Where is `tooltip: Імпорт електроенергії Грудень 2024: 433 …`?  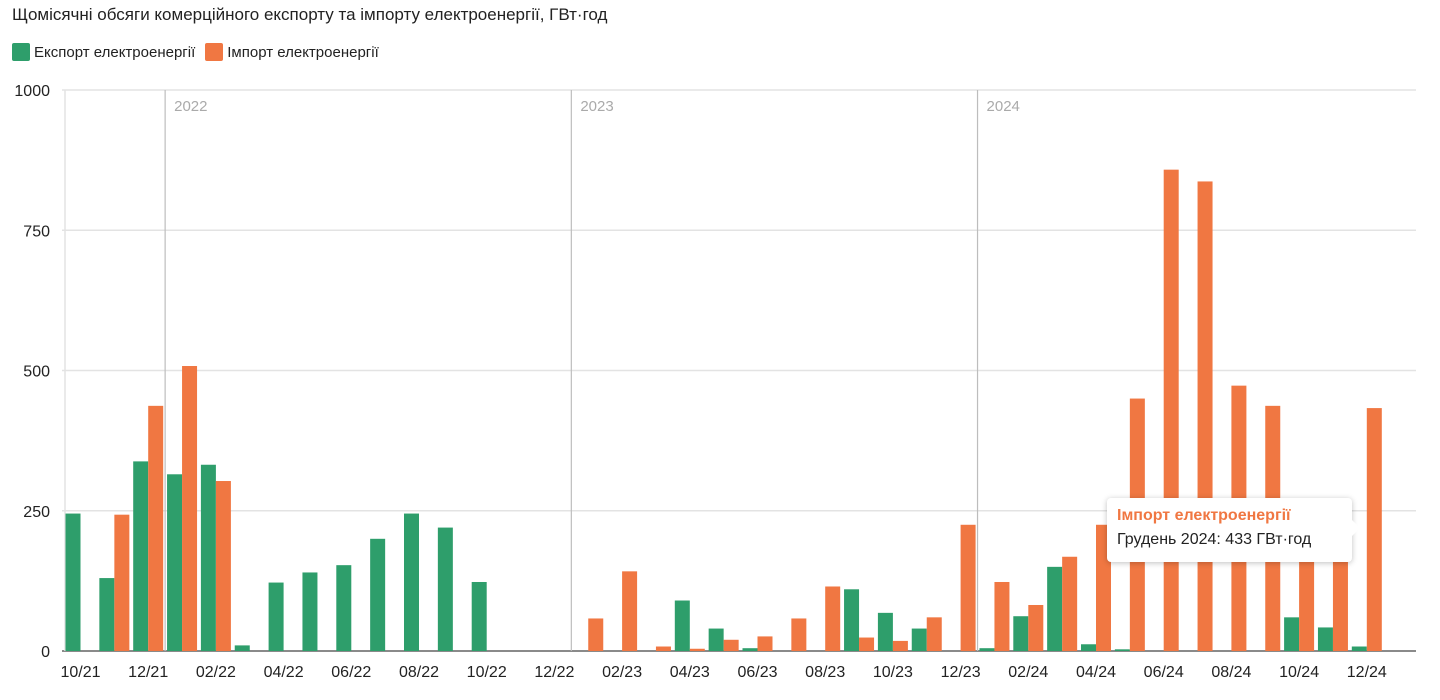
tooltip: Імпорт електроенергії Грудень 2024: 433 … is located at coordinates (1233, 530).